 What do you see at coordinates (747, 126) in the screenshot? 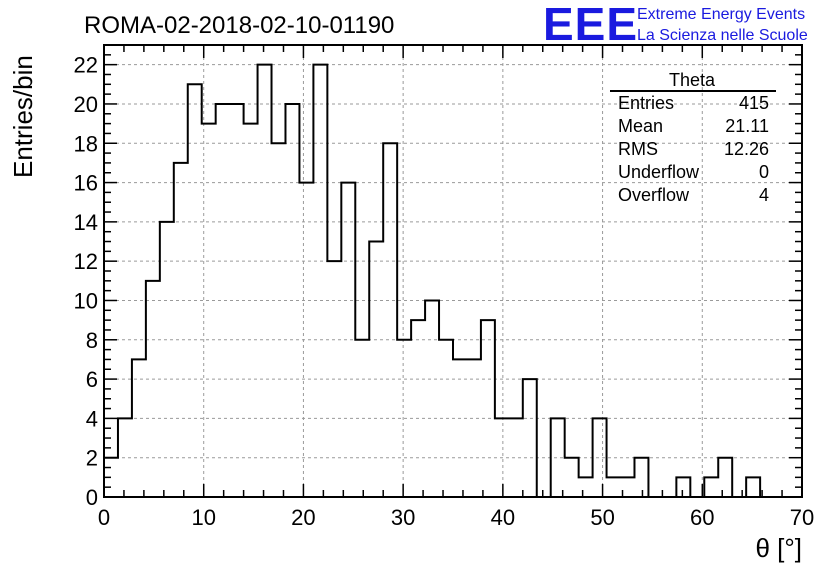
I see `stats-row-value: 21.11` at bounding box center [747, 126].